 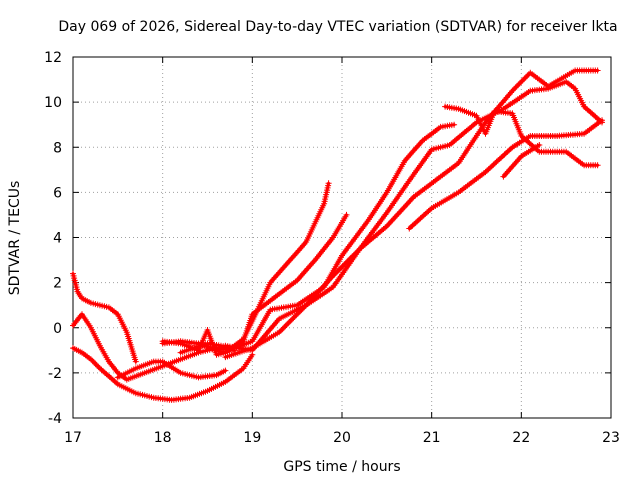 What do you see at coordinates (432, 438) in the screenshot?
I see `x-tick-label: 21` at bounding box center [432, 438].